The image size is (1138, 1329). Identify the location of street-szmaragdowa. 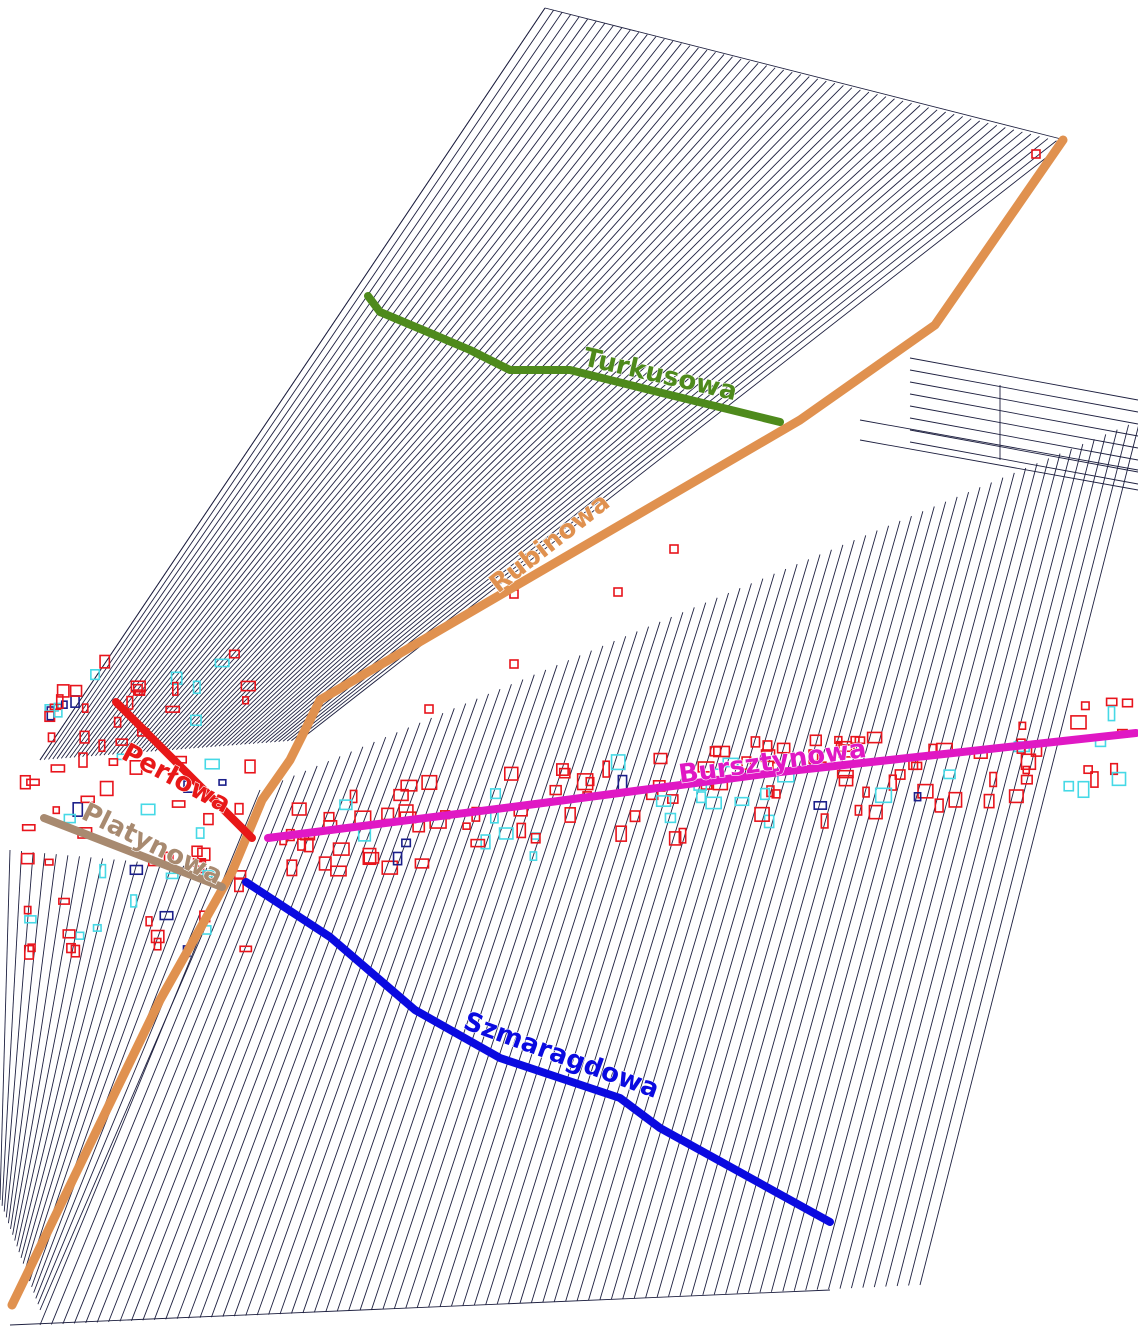
(538, 1052).